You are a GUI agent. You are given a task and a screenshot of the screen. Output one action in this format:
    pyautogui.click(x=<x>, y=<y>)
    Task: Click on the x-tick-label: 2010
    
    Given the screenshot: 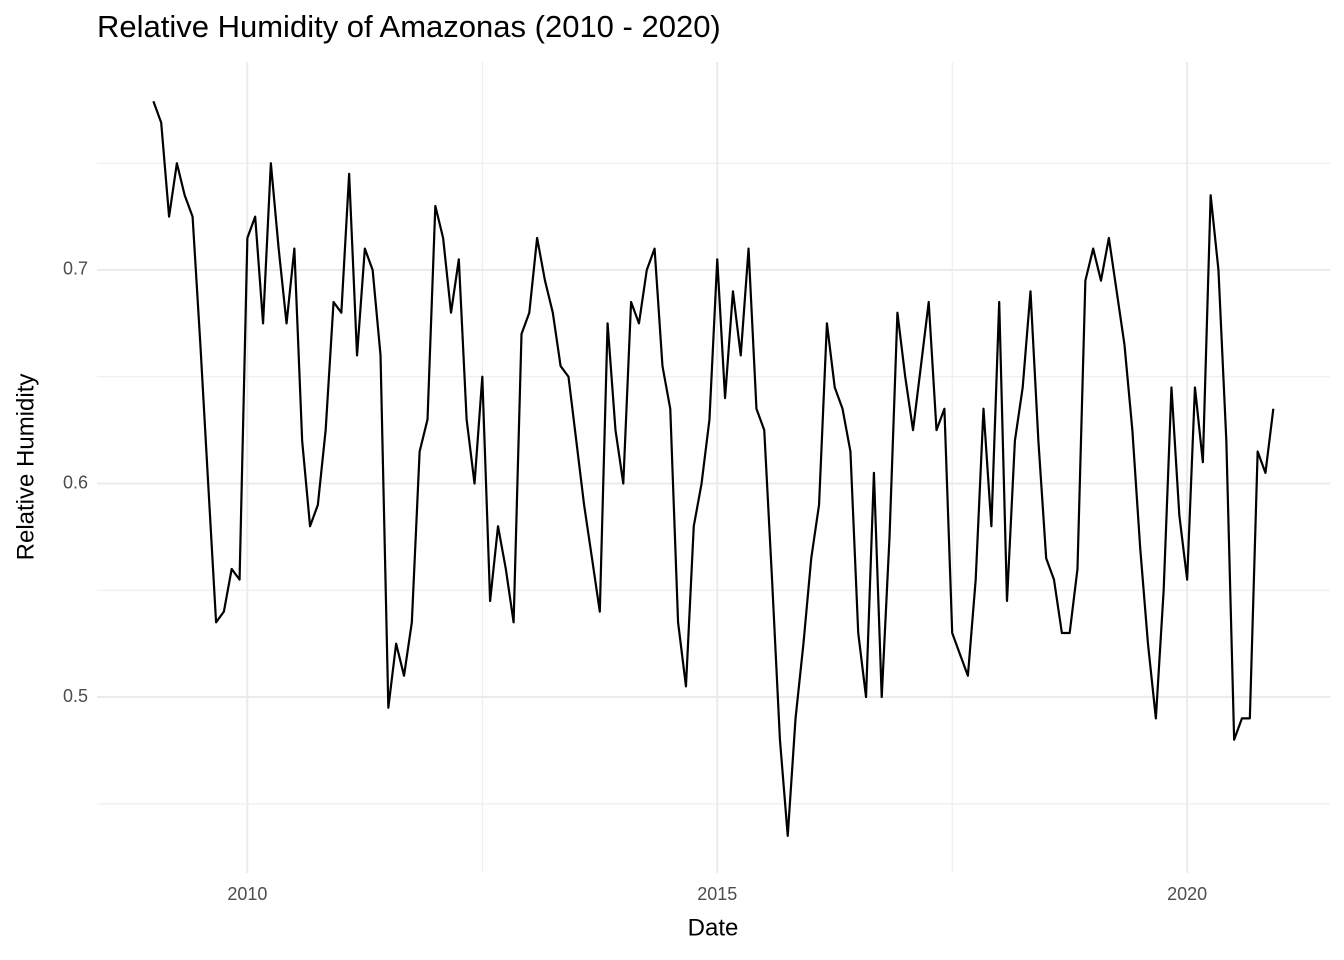 What is the action you would take?
    pyautogui.click(x=247, y=894)
    